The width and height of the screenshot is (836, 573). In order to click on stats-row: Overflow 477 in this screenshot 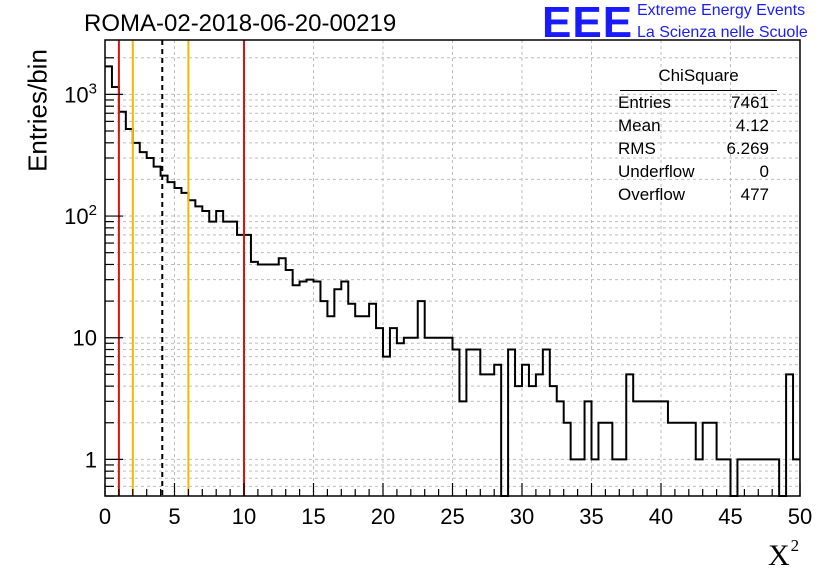, I will do `click(694, 194)`.